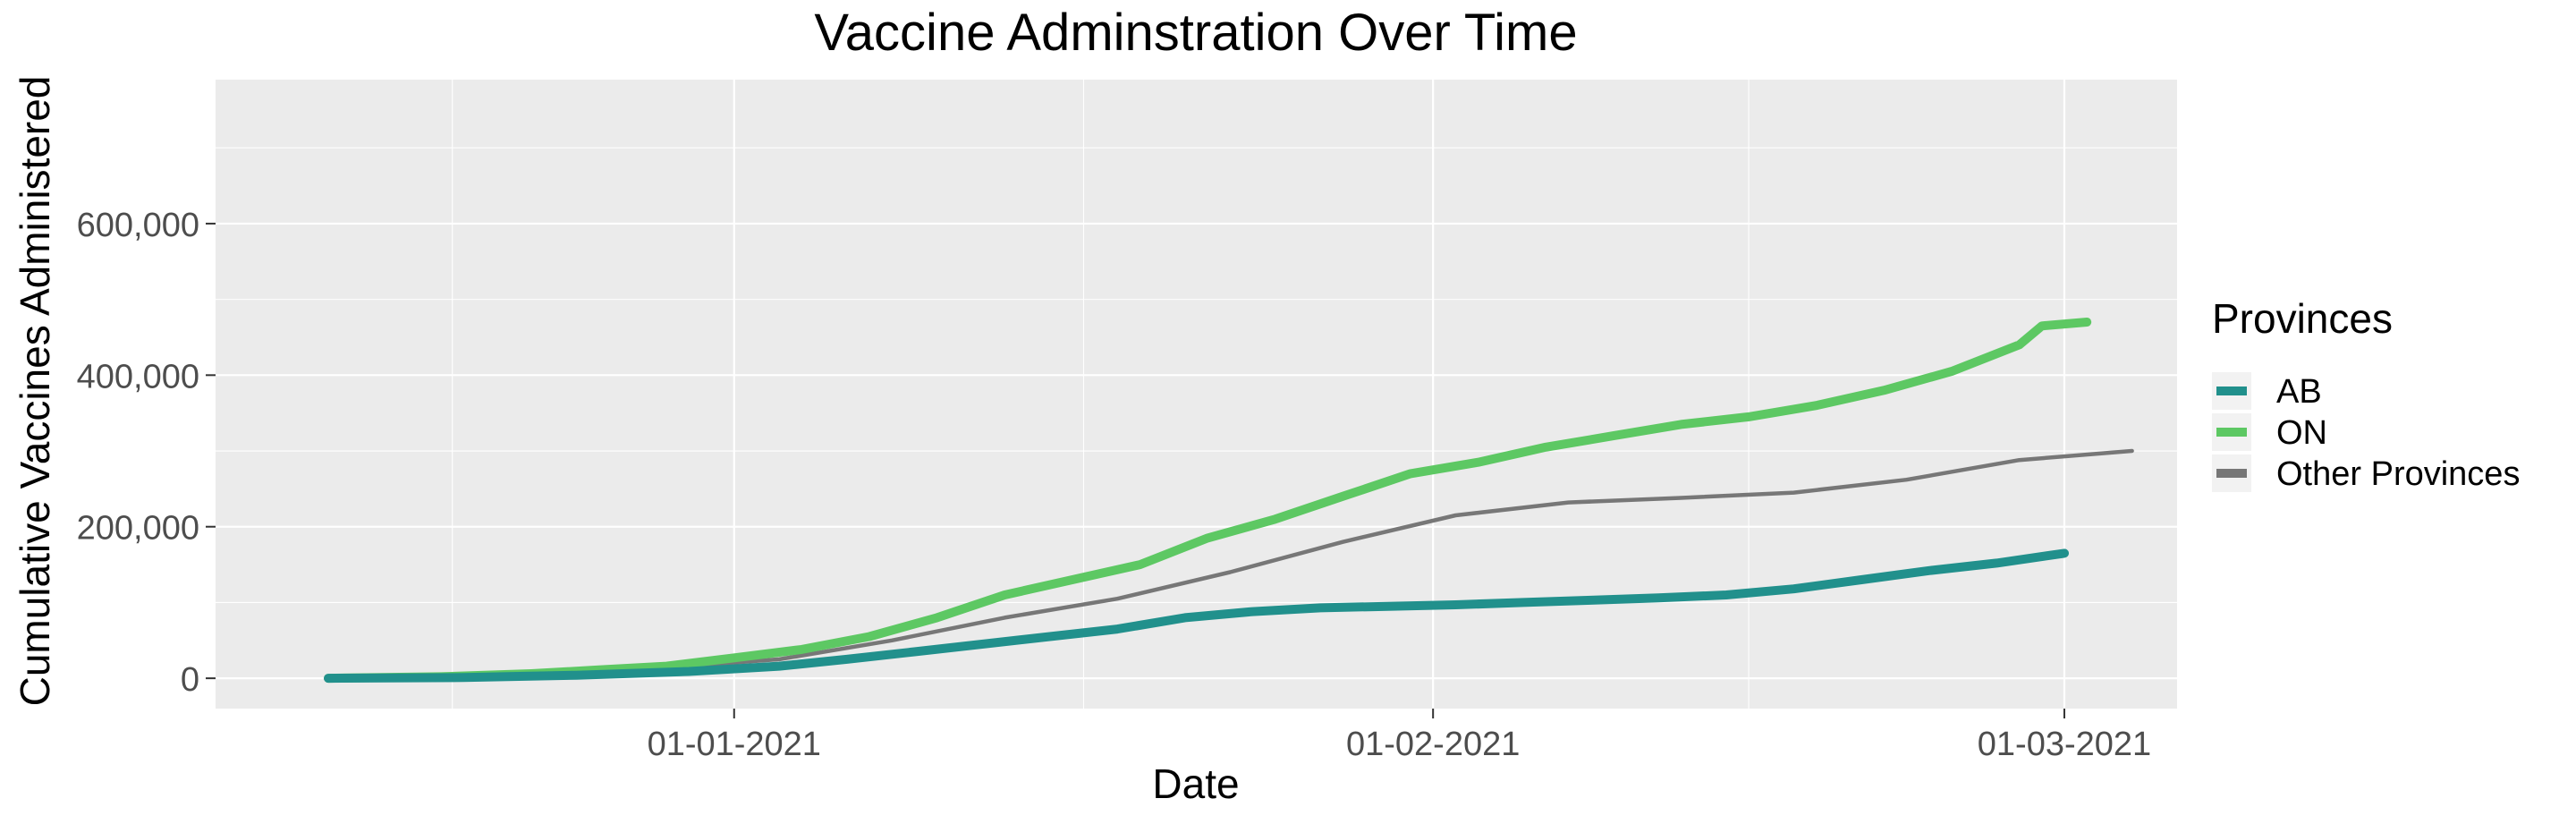 This screenshot has width=2576, height=824. I want to click on series-line-ab, so click(1196, 616).